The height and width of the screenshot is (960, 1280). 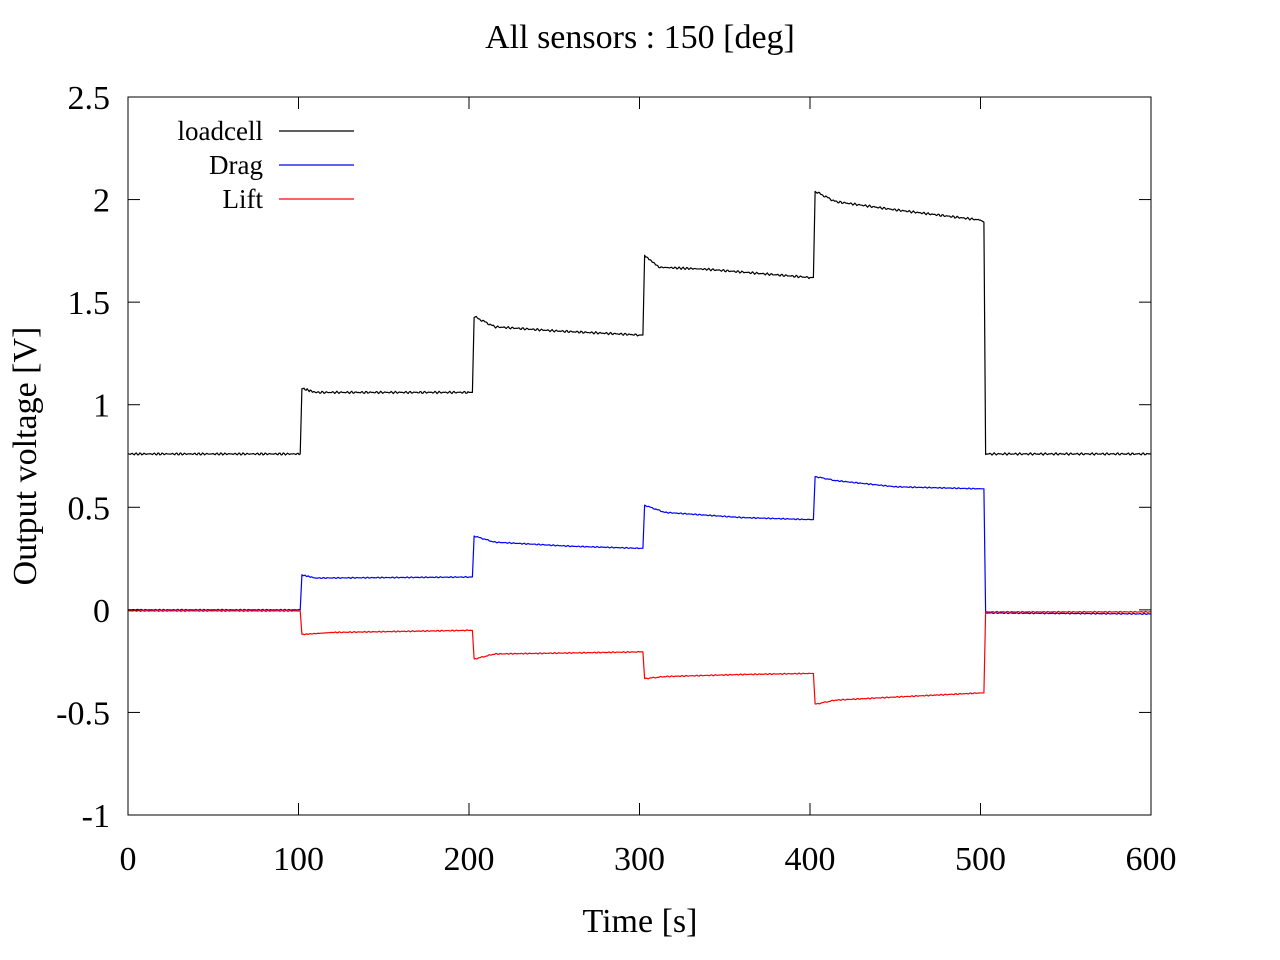 What do you see at coordinates (639, 859) in the screenshot?
I see `x-tick-label: 300` at bounding box center [639, 859].